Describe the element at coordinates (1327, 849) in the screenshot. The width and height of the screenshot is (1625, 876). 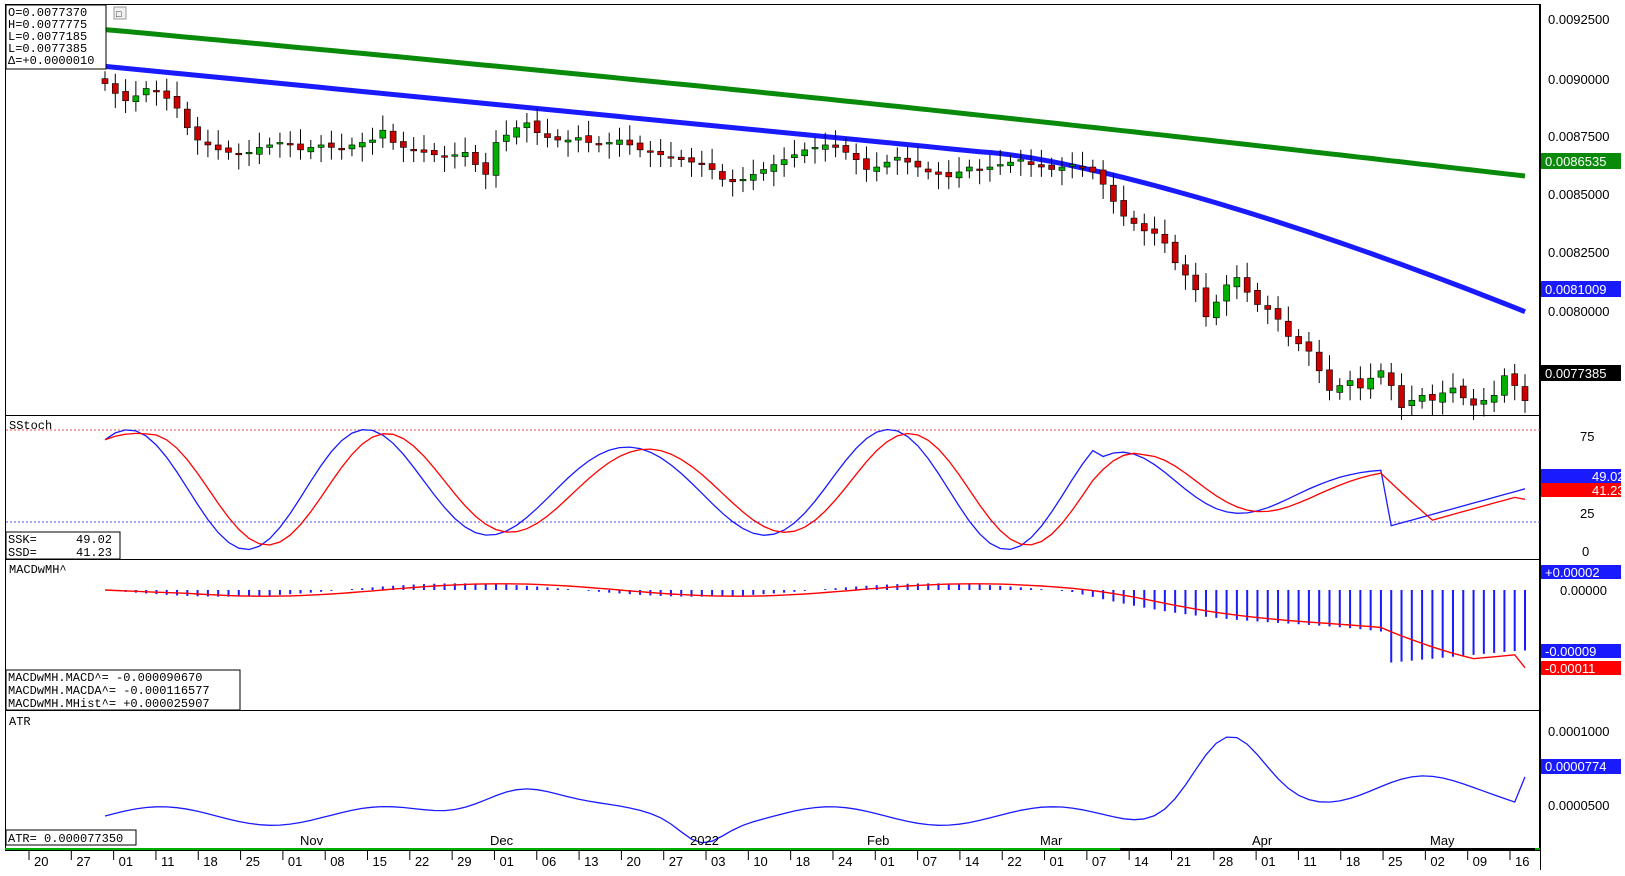
I see `time-axis-black-bar` at that location.